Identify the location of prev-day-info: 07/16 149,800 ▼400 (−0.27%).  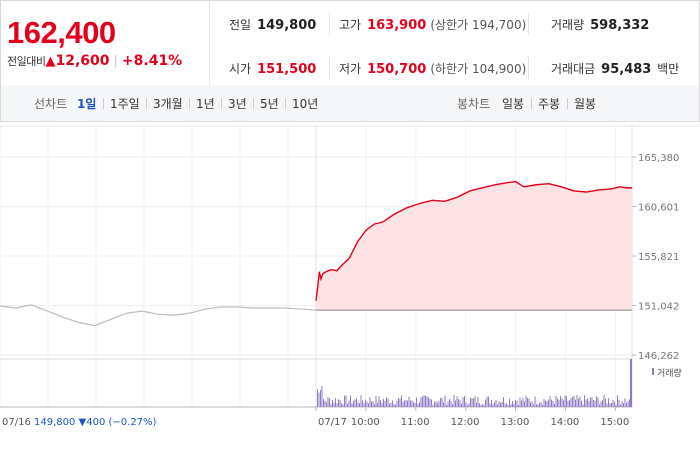
(79, 422).